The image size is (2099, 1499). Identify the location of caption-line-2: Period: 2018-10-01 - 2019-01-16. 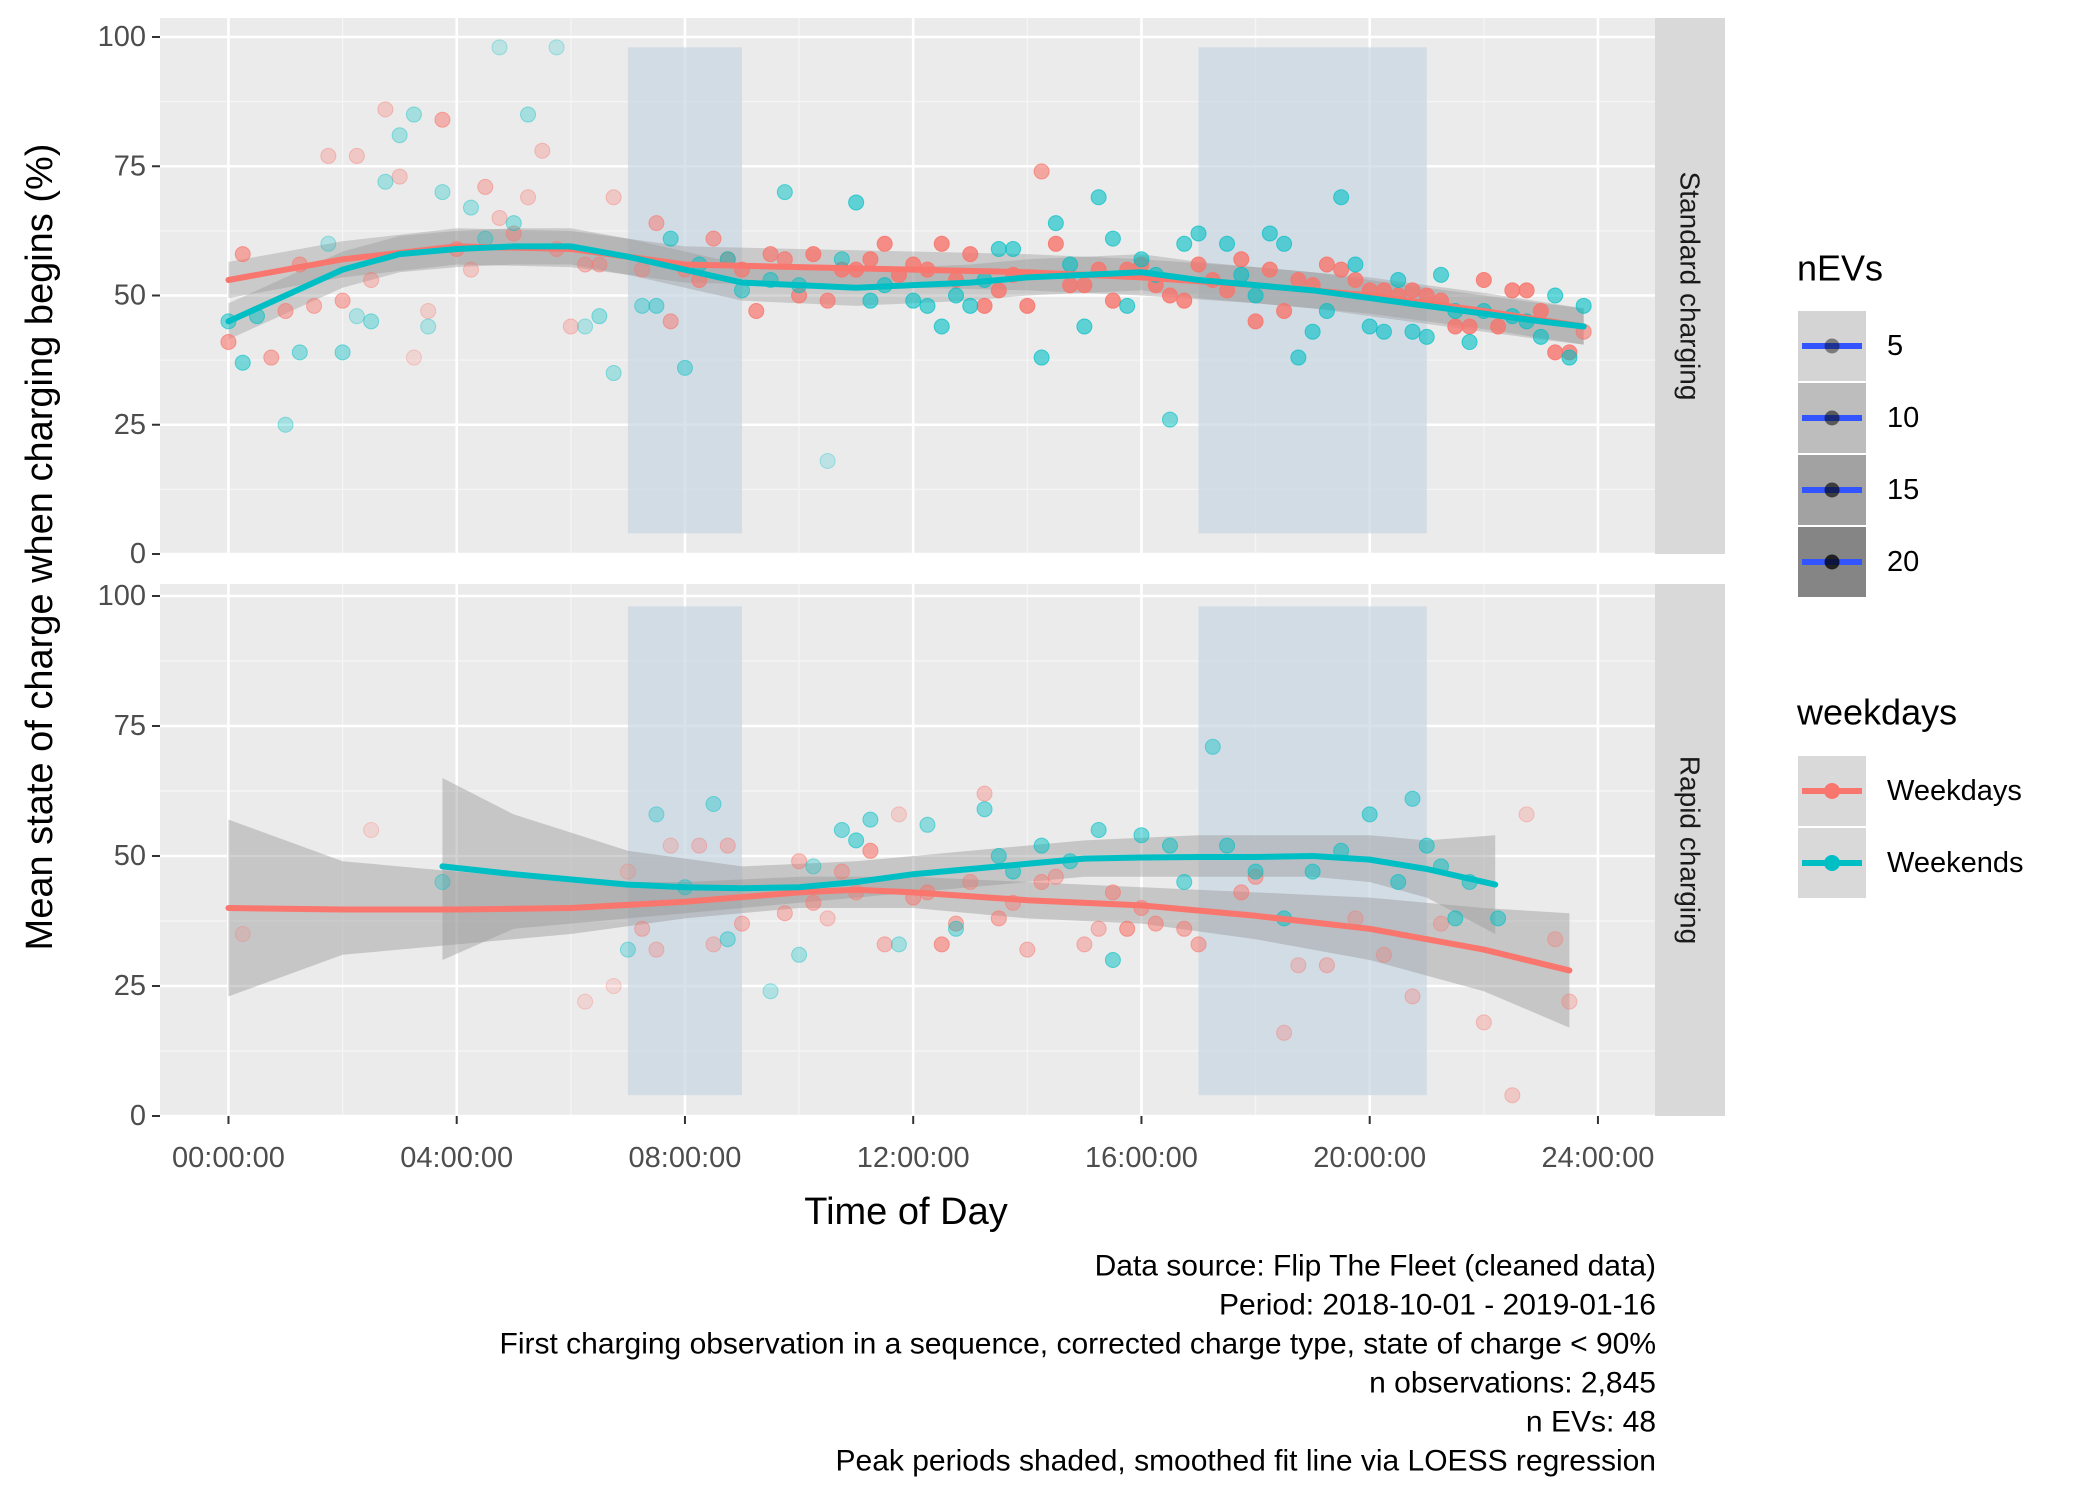
(1437, 1305).